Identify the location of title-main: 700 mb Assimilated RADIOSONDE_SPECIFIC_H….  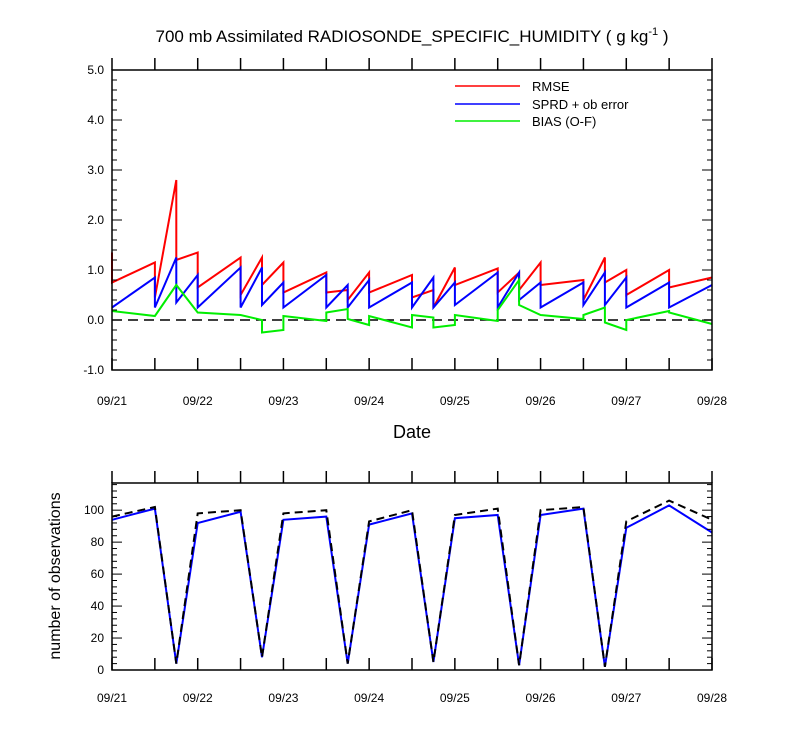
(402, 36).